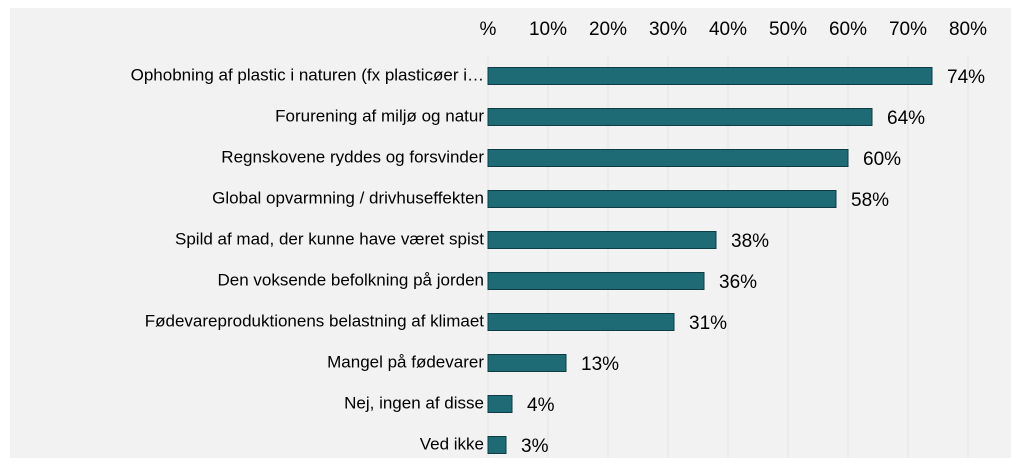  Describe the element at coordinates (379, 115) in the screenshot. I see `y-tick-label: Forurening af miljø og natur` at that location.